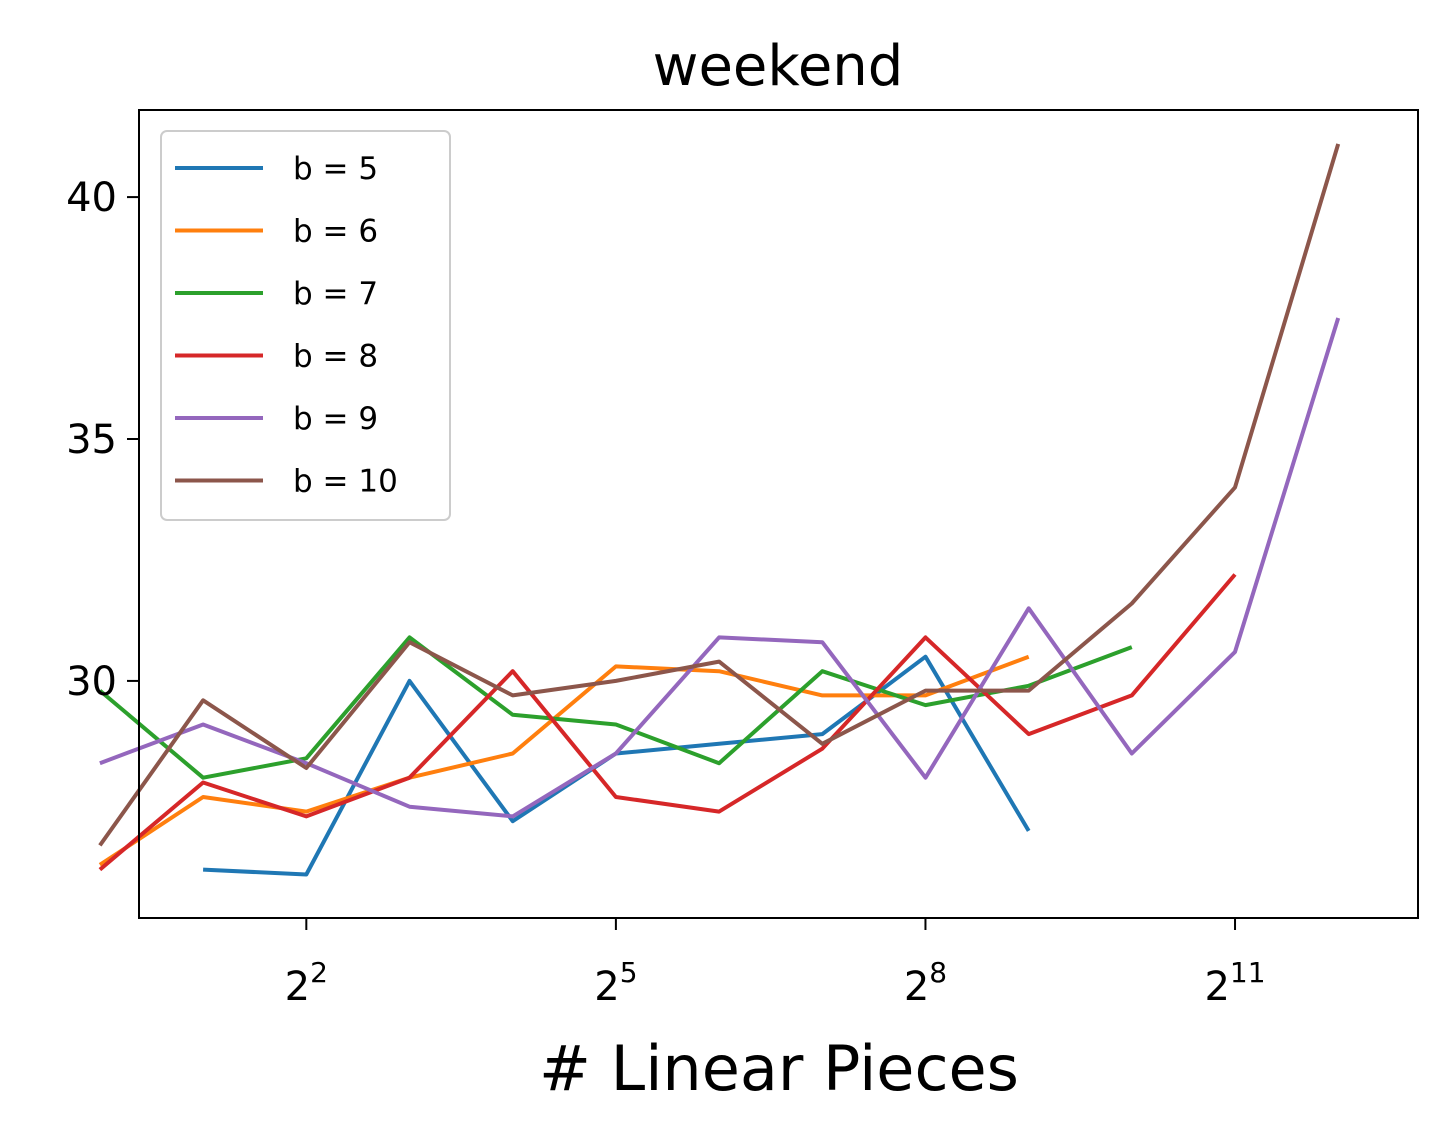 This screenshot has width=1447, height=1139. What do you see at coordinates (925, 983) in the screenshot?
I see `x-tick-label: 28` at bounding box center [925, 983].